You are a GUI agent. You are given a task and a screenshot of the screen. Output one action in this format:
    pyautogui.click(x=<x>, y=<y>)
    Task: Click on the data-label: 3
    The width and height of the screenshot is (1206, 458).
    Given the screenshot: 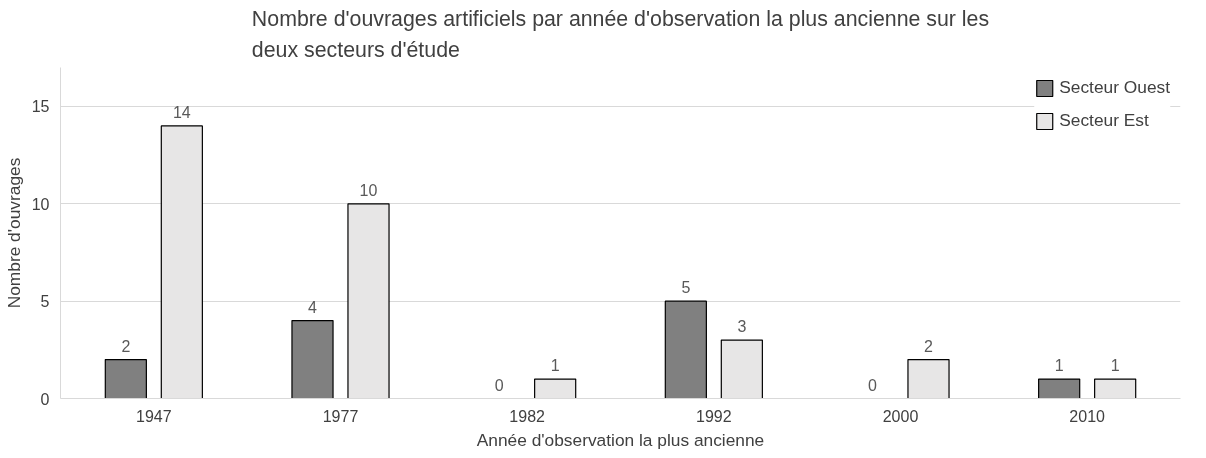 What is the action you would take?
    pyautogui.click(x=742, y=327)
    